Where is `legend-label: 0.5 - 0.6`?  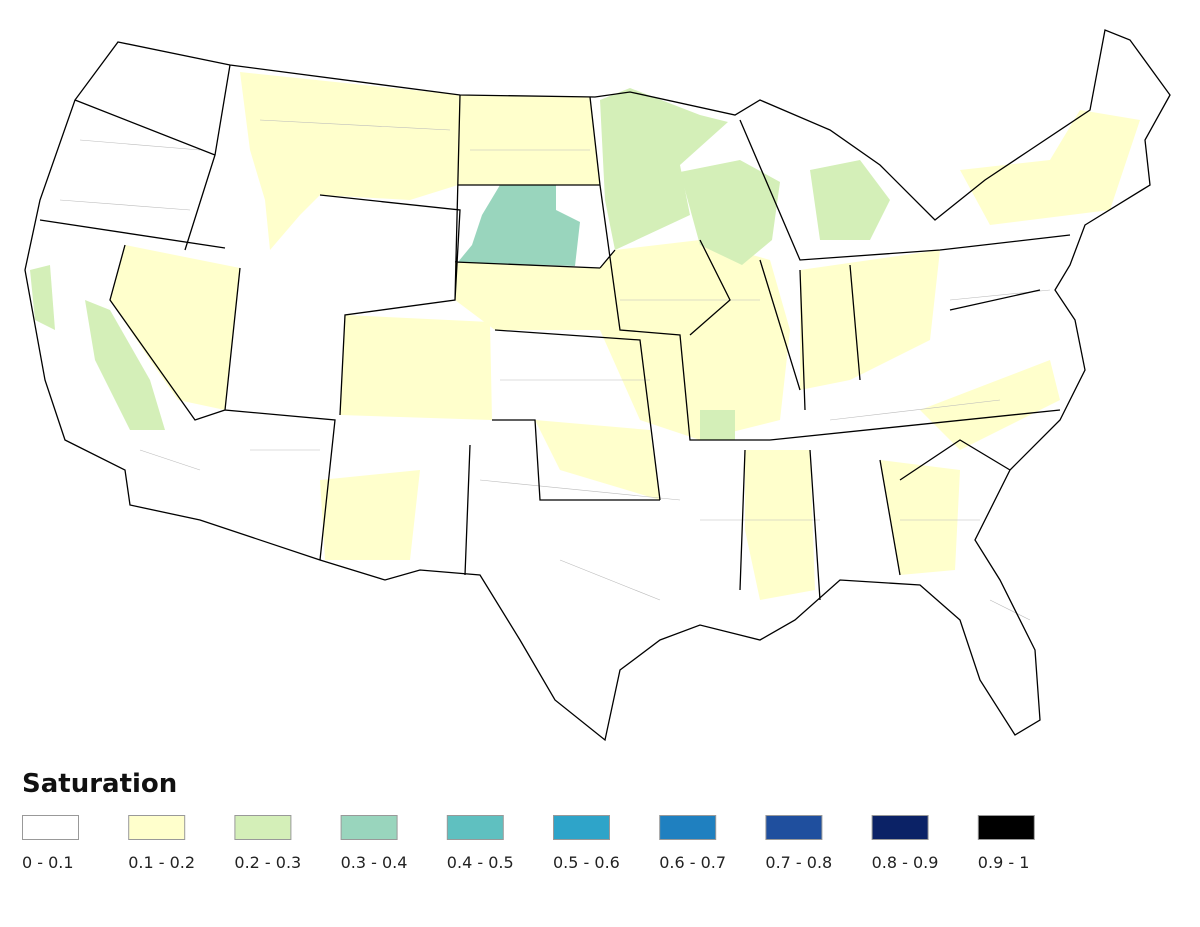 legend-label: 0.5 - 0.6 is located at coordinates (586, 862).